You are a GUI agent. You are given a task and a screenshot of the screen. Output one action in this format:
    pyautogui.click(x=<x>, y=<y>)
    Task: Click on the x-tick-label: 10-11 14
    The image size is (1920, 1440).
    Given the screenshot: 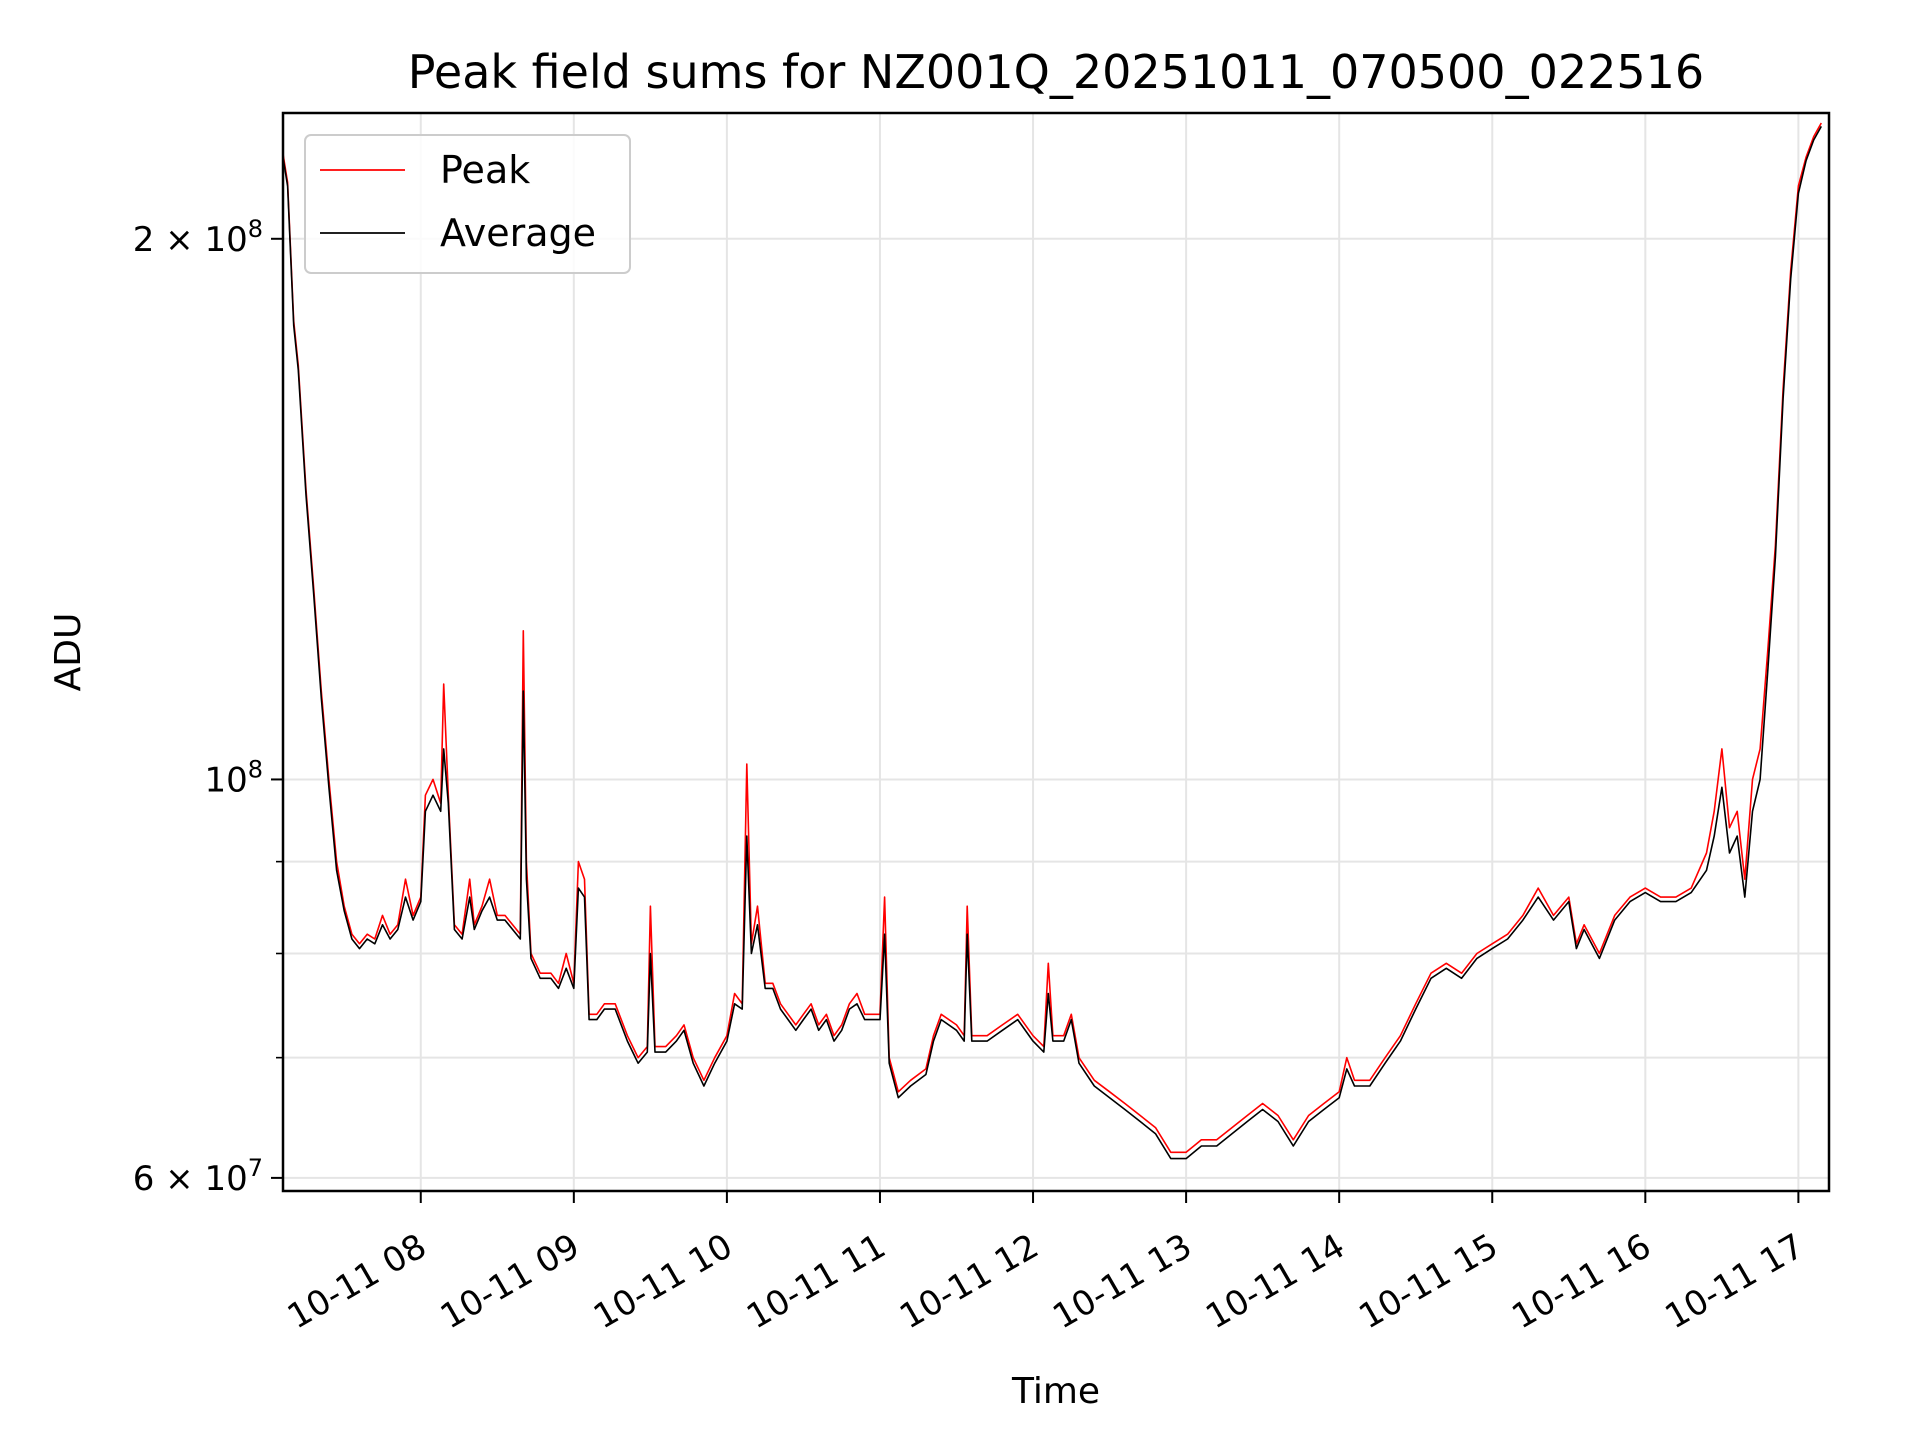 What is the action you would take?
    pyautogui.click(x=1275, y=1281)
    